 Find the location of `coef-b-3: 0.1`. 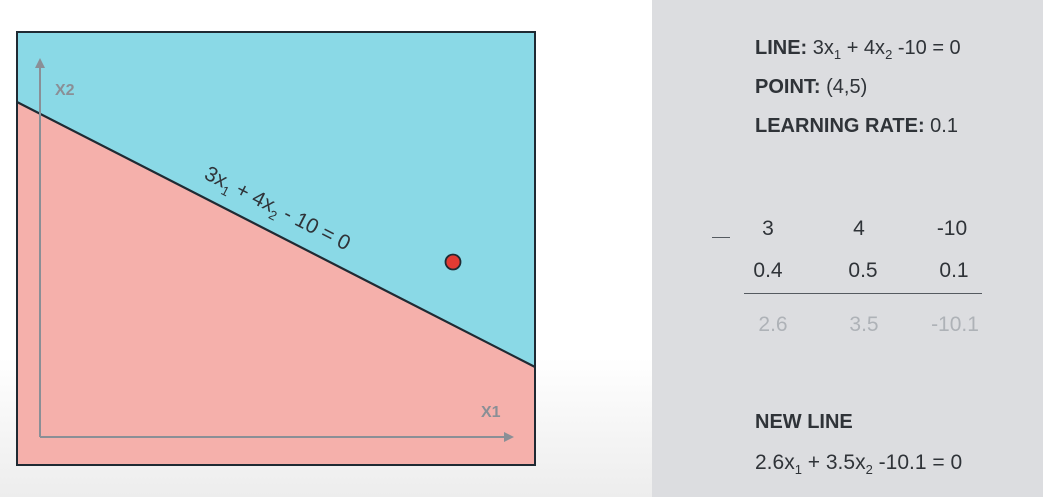

coef-b-3: 0.1 is located at coordinates (954, 270).